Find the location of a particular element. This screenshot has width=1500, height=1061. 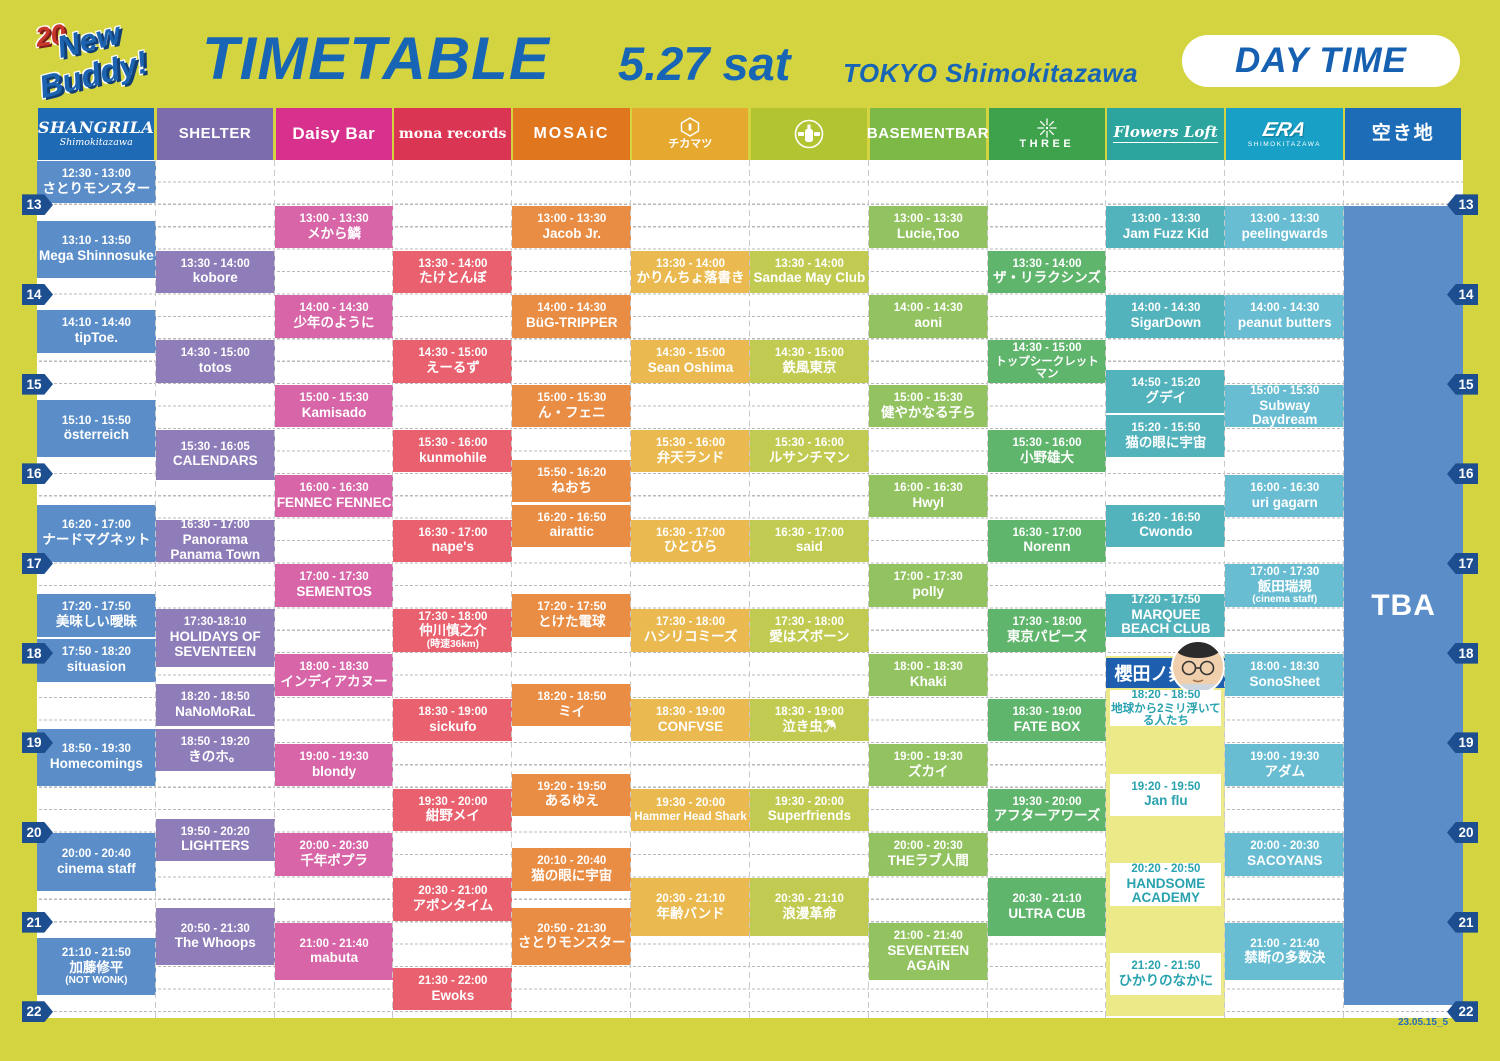

special-stage-slot: 18:20 - 18:50 地球から2ミリ浮いてる人たち is located at coordinates (1166, 708).